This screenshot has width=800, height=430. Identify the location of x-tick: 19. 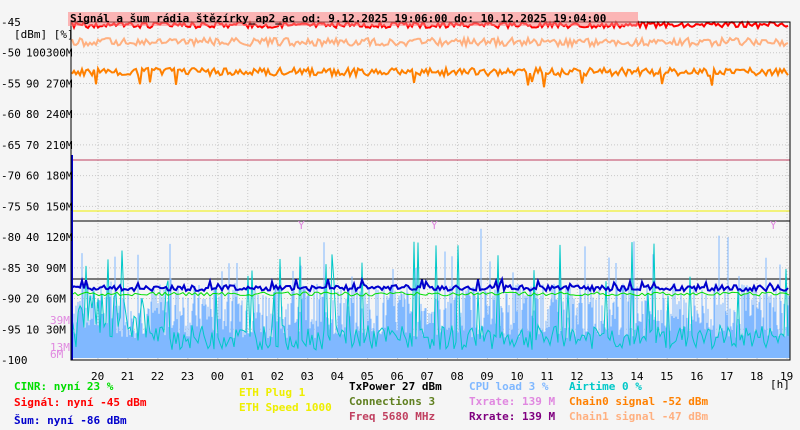
(786, 376).